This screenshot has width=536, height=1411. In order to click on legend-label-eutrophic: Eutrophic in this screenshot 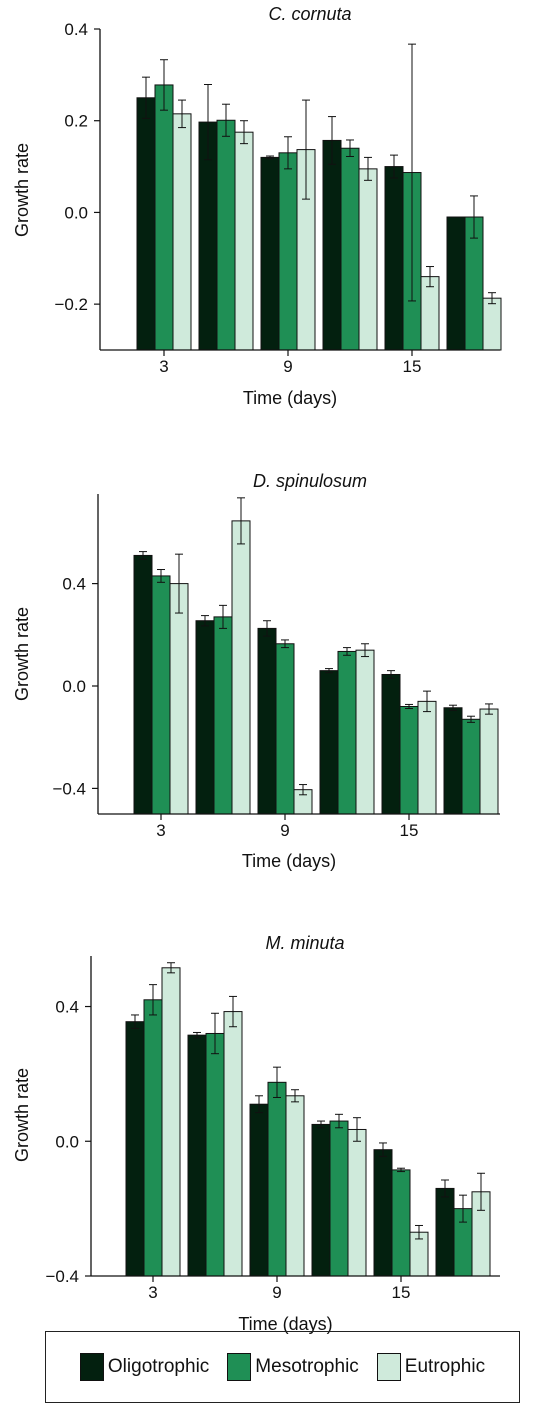, I will do `click(445, 1366)`.